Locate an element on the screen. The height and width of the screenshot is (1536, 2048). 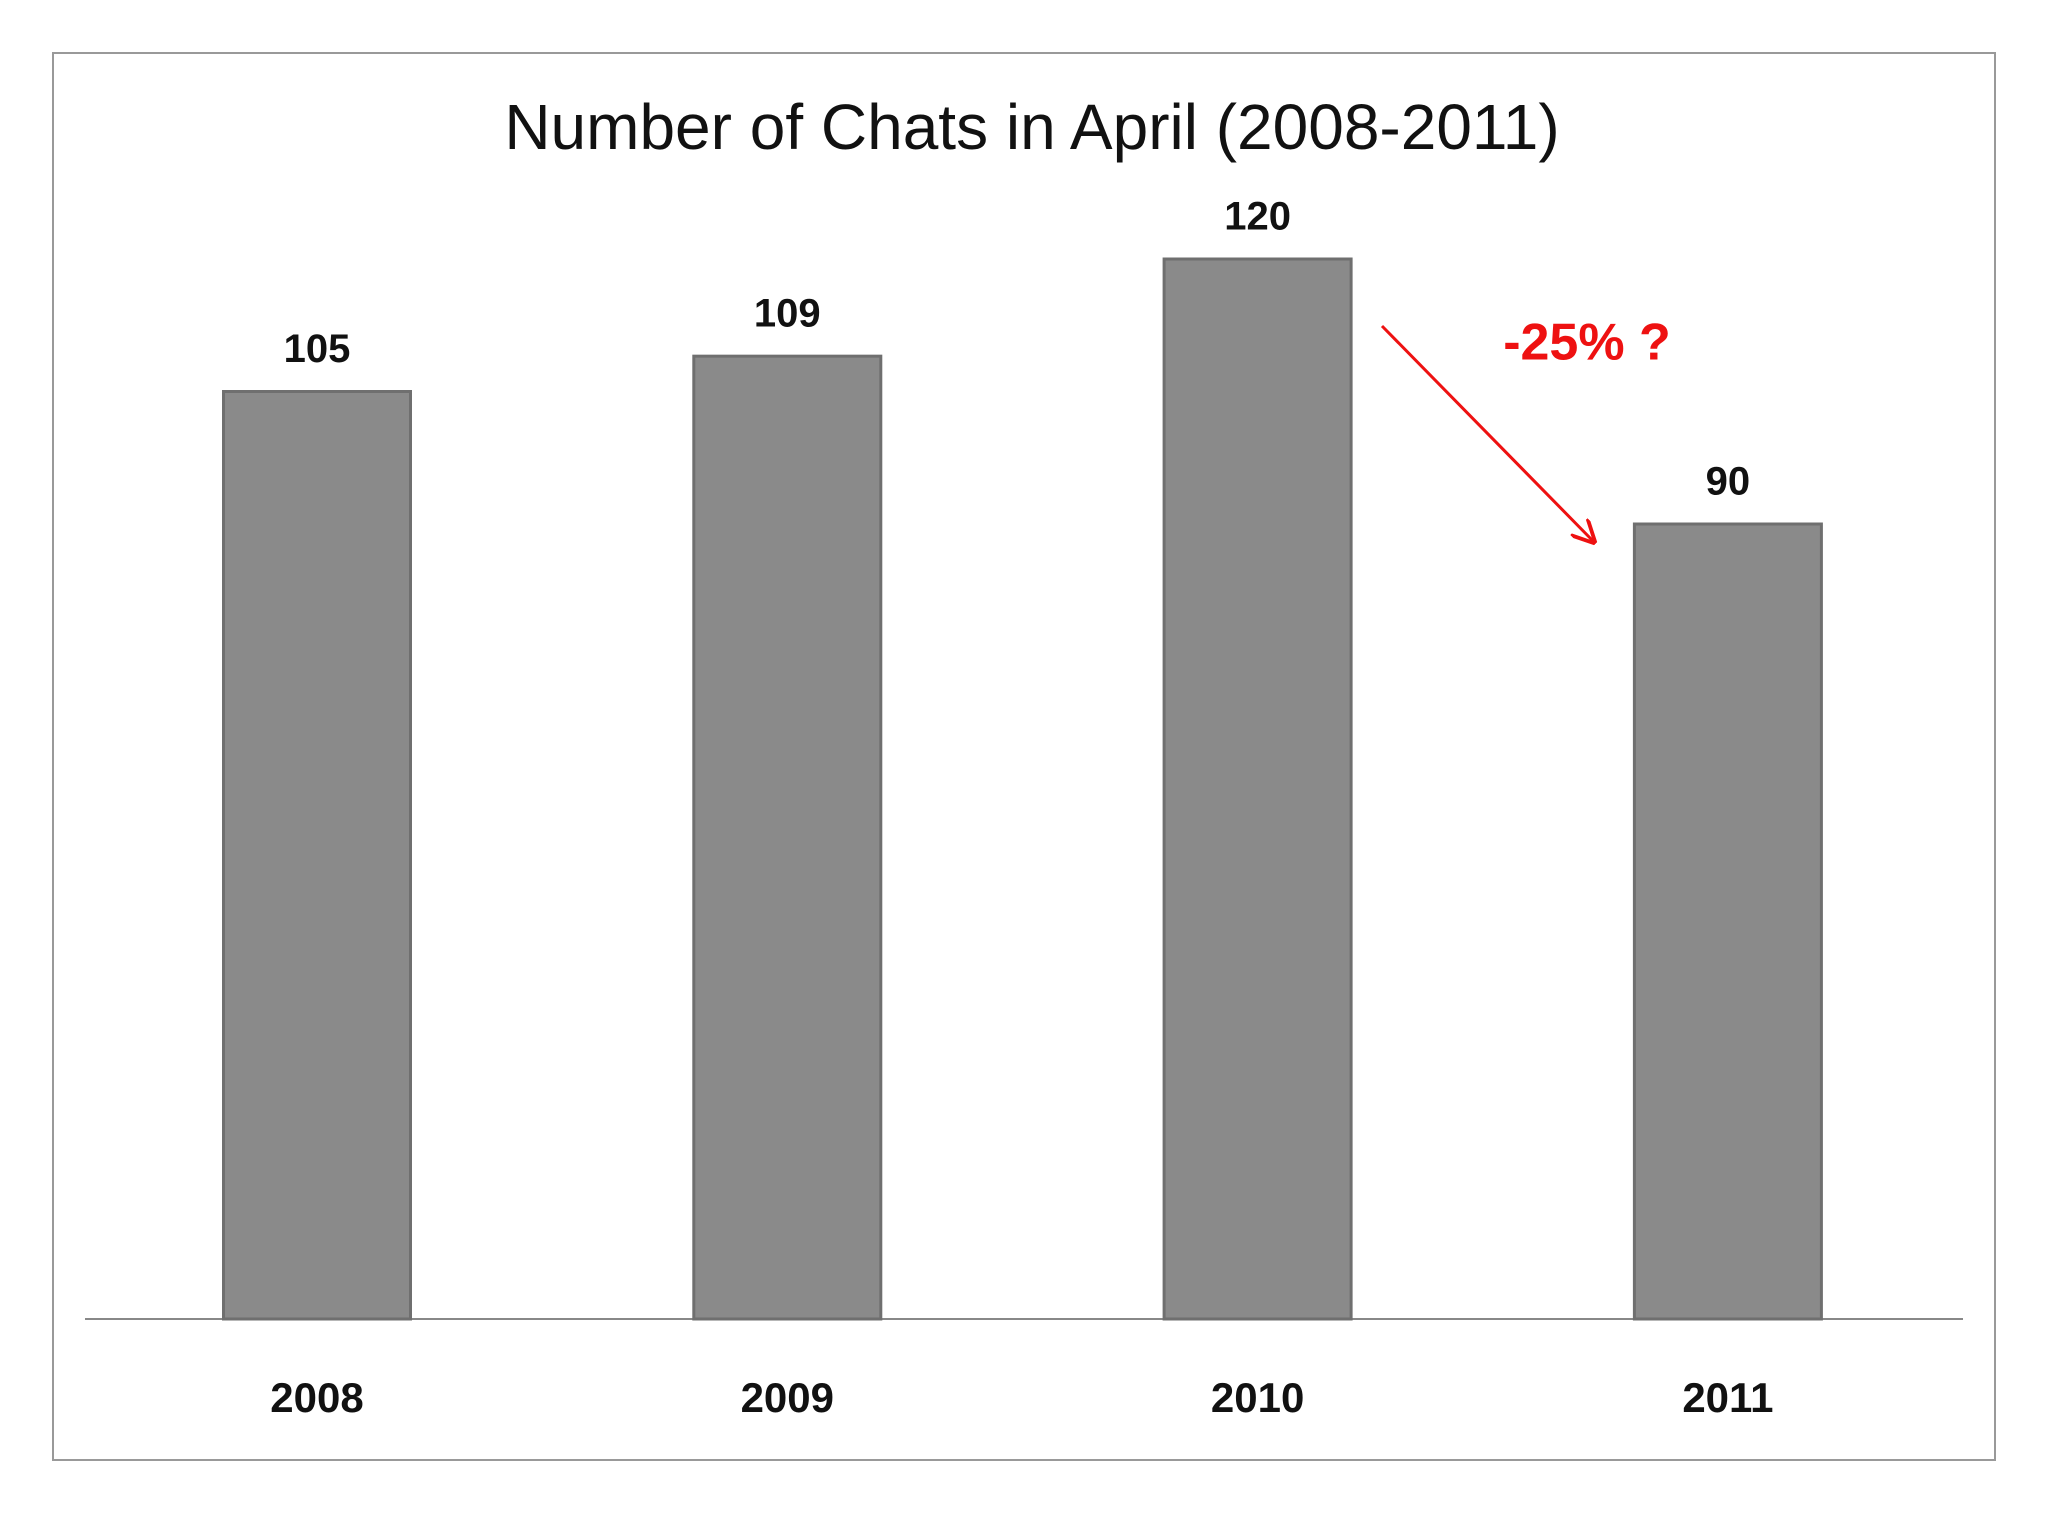
data-label: 120 is located at coordinates (1257, 217).